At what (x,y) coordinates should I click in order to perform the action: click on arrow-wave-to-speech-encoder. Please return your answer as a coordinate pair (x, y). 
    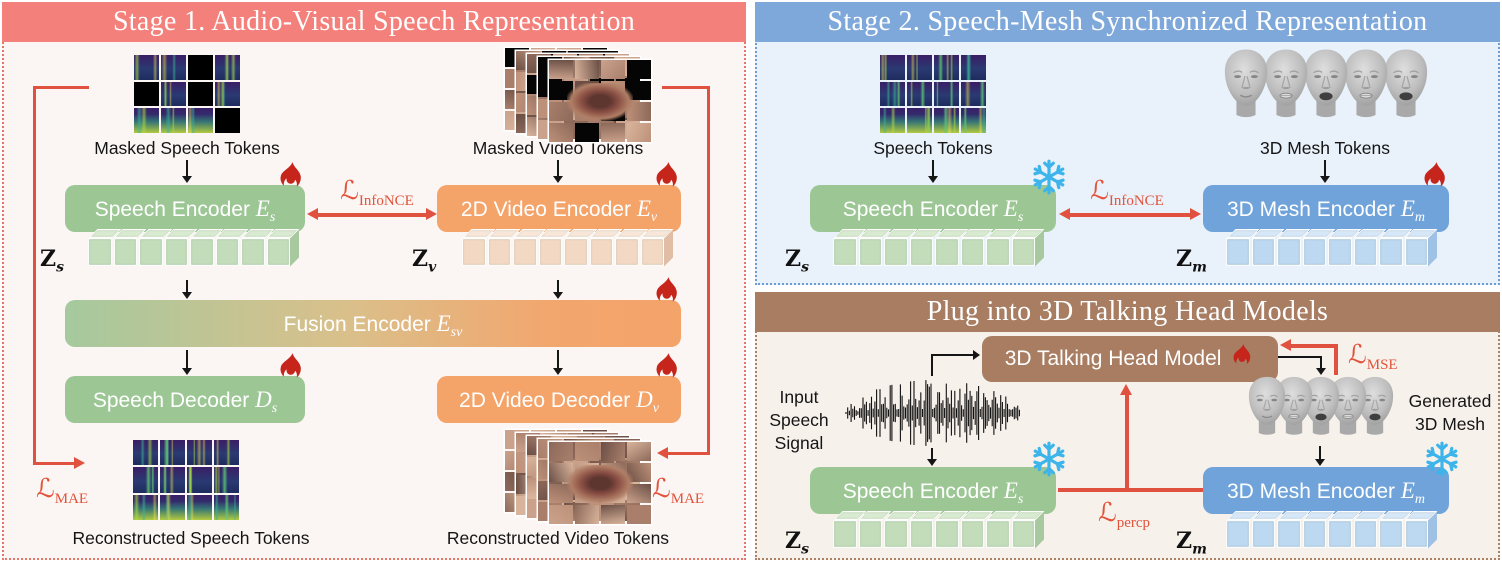
    Looking at the image, I should click on (932, 457).